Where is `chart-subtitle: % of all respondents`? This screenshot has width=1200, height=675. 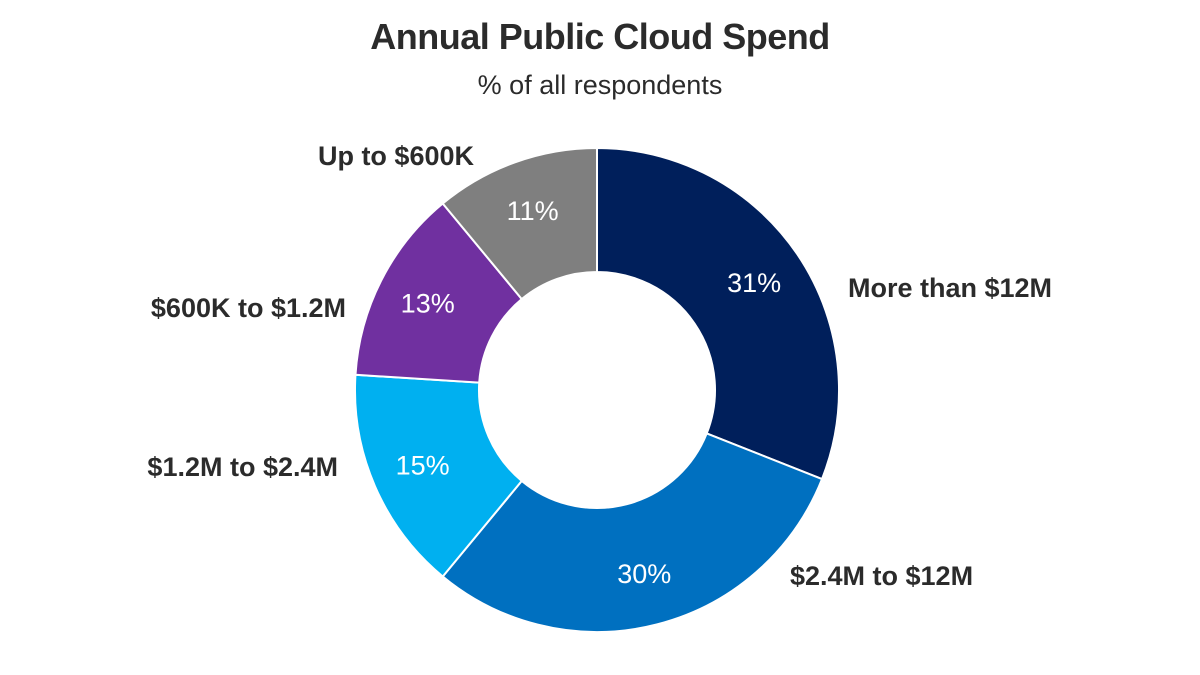 chart-subtitle: % of all respondents is located at coordinates (600, 85).